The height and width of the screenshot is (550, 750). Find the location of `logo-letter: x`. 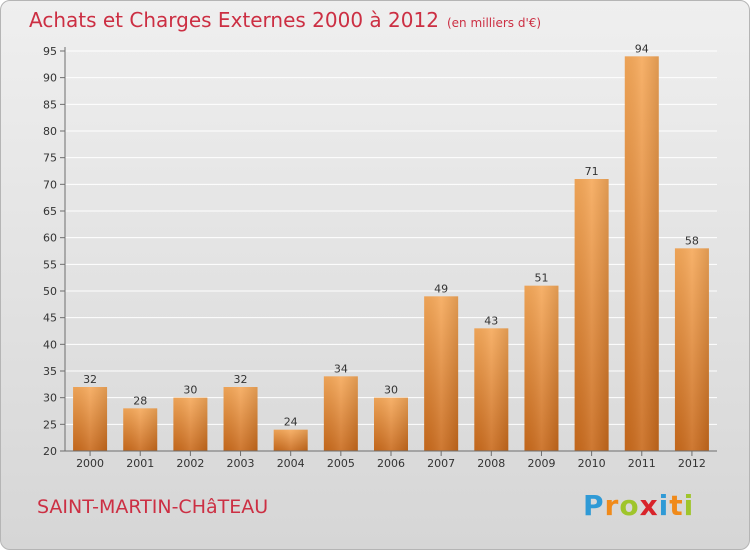

logo-letter: x is located at coordinates (649, 505).